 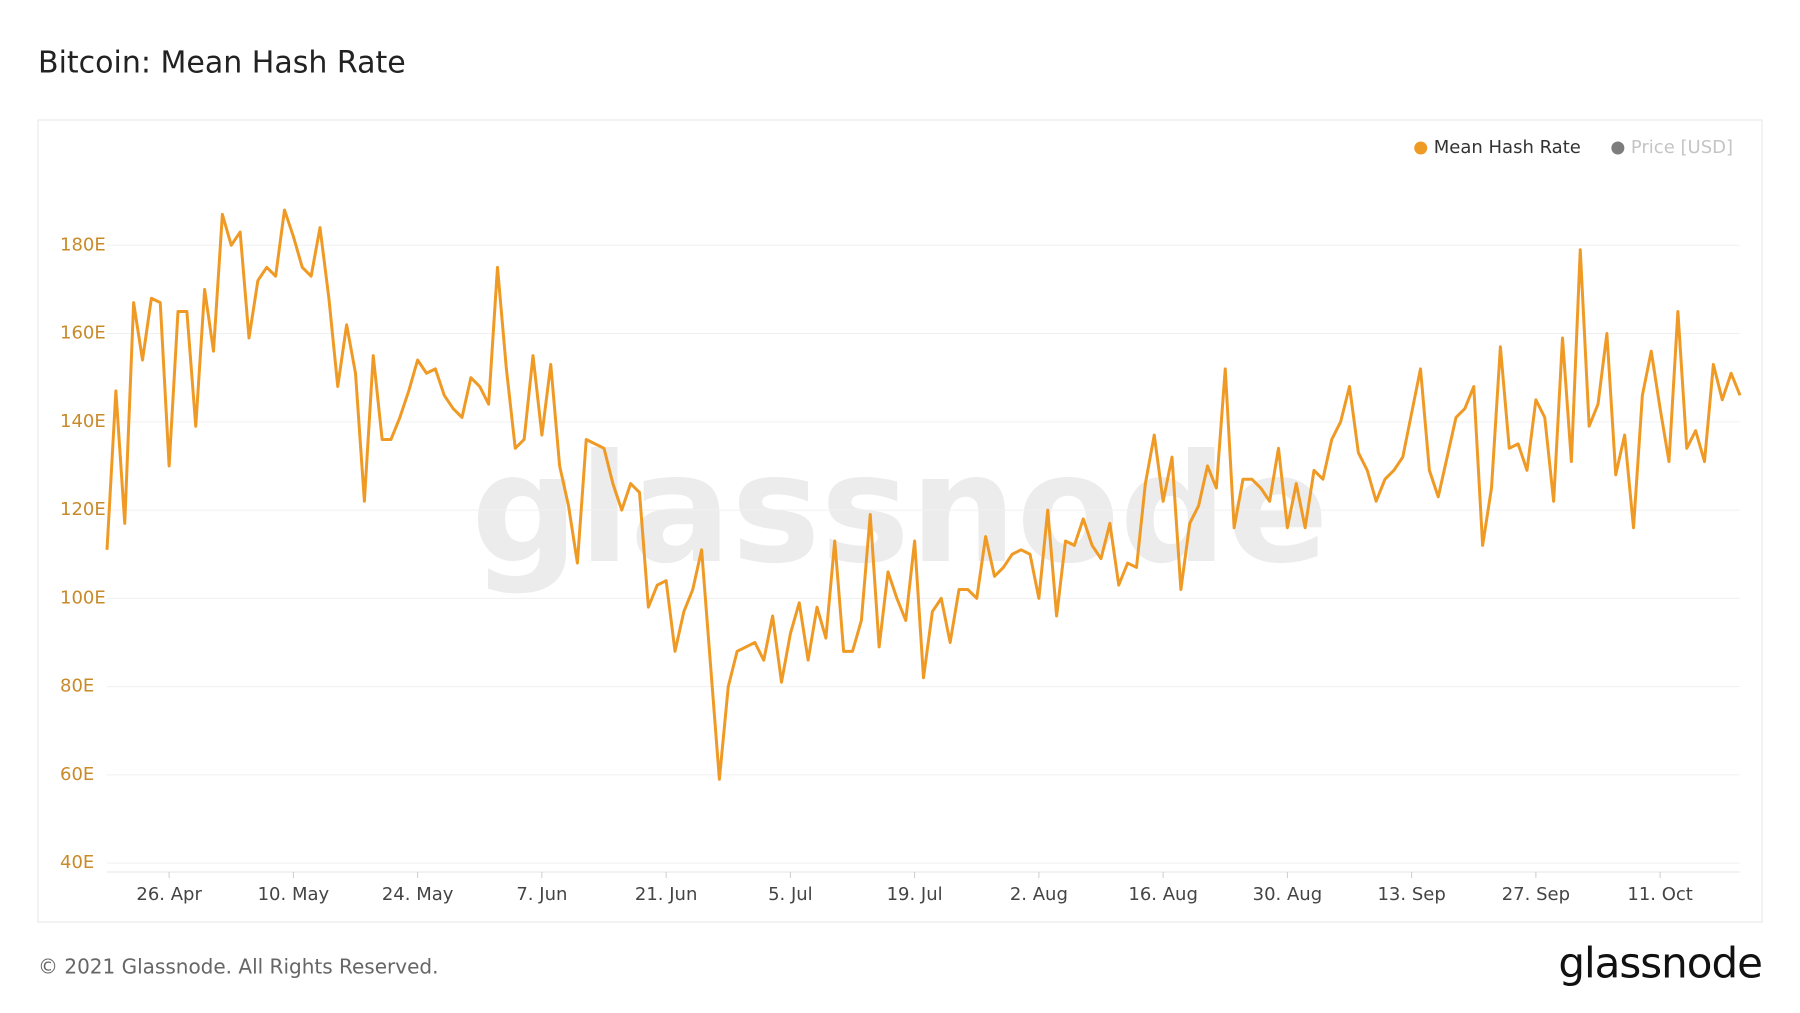 I want to click on x-tick-label: 16. Aug, so click(x=1163, y=894).